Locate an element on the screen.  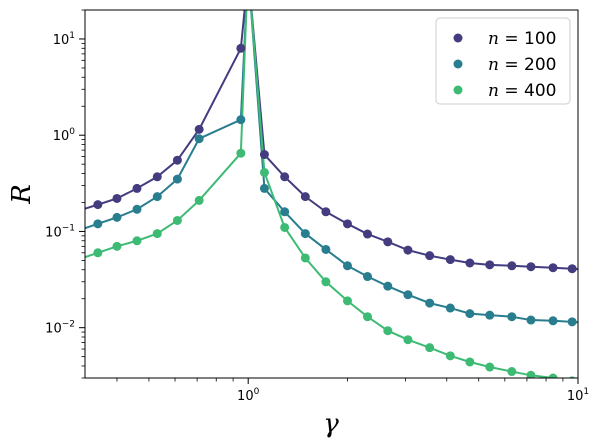
legend-marker-n100 is located at coordinates (458, 38).